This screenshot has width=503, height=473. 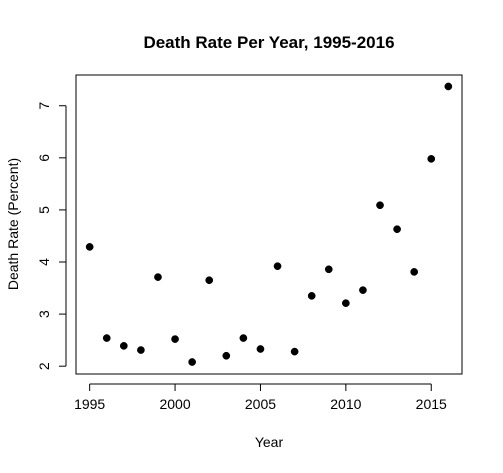 What do you see at coordinates (345, 404) in the screenshot?
I see `x-tick-label: 2010` at bounding box center [345, 404].